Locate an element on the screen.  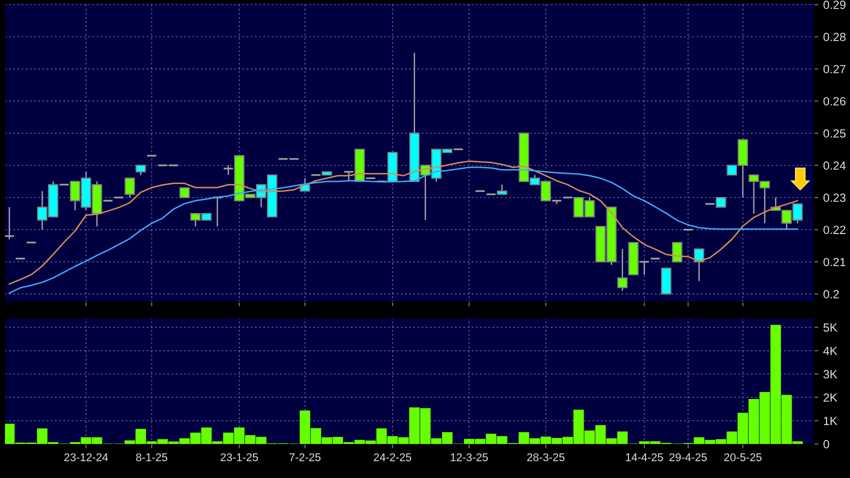
y-tick-label: 4K is located at coordinates (830, 350).